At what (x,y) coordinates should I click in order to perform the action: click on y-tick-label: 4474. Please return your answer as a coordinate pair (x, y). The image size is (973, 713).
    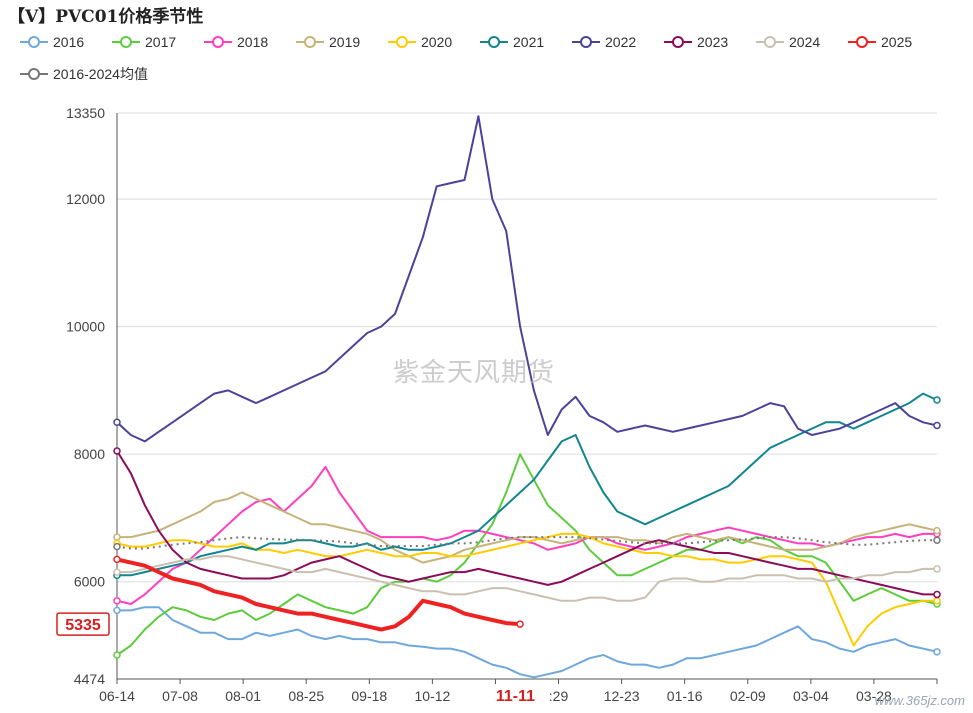
    Looking at the image, I should click on (89, 679).